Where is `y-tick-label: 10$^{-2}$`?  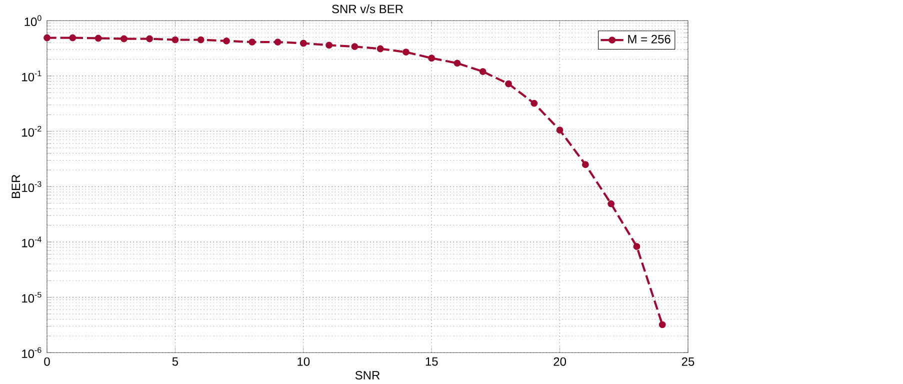 y-tick-label: 10$^{-2}$ is located at coordinates (32, 131).